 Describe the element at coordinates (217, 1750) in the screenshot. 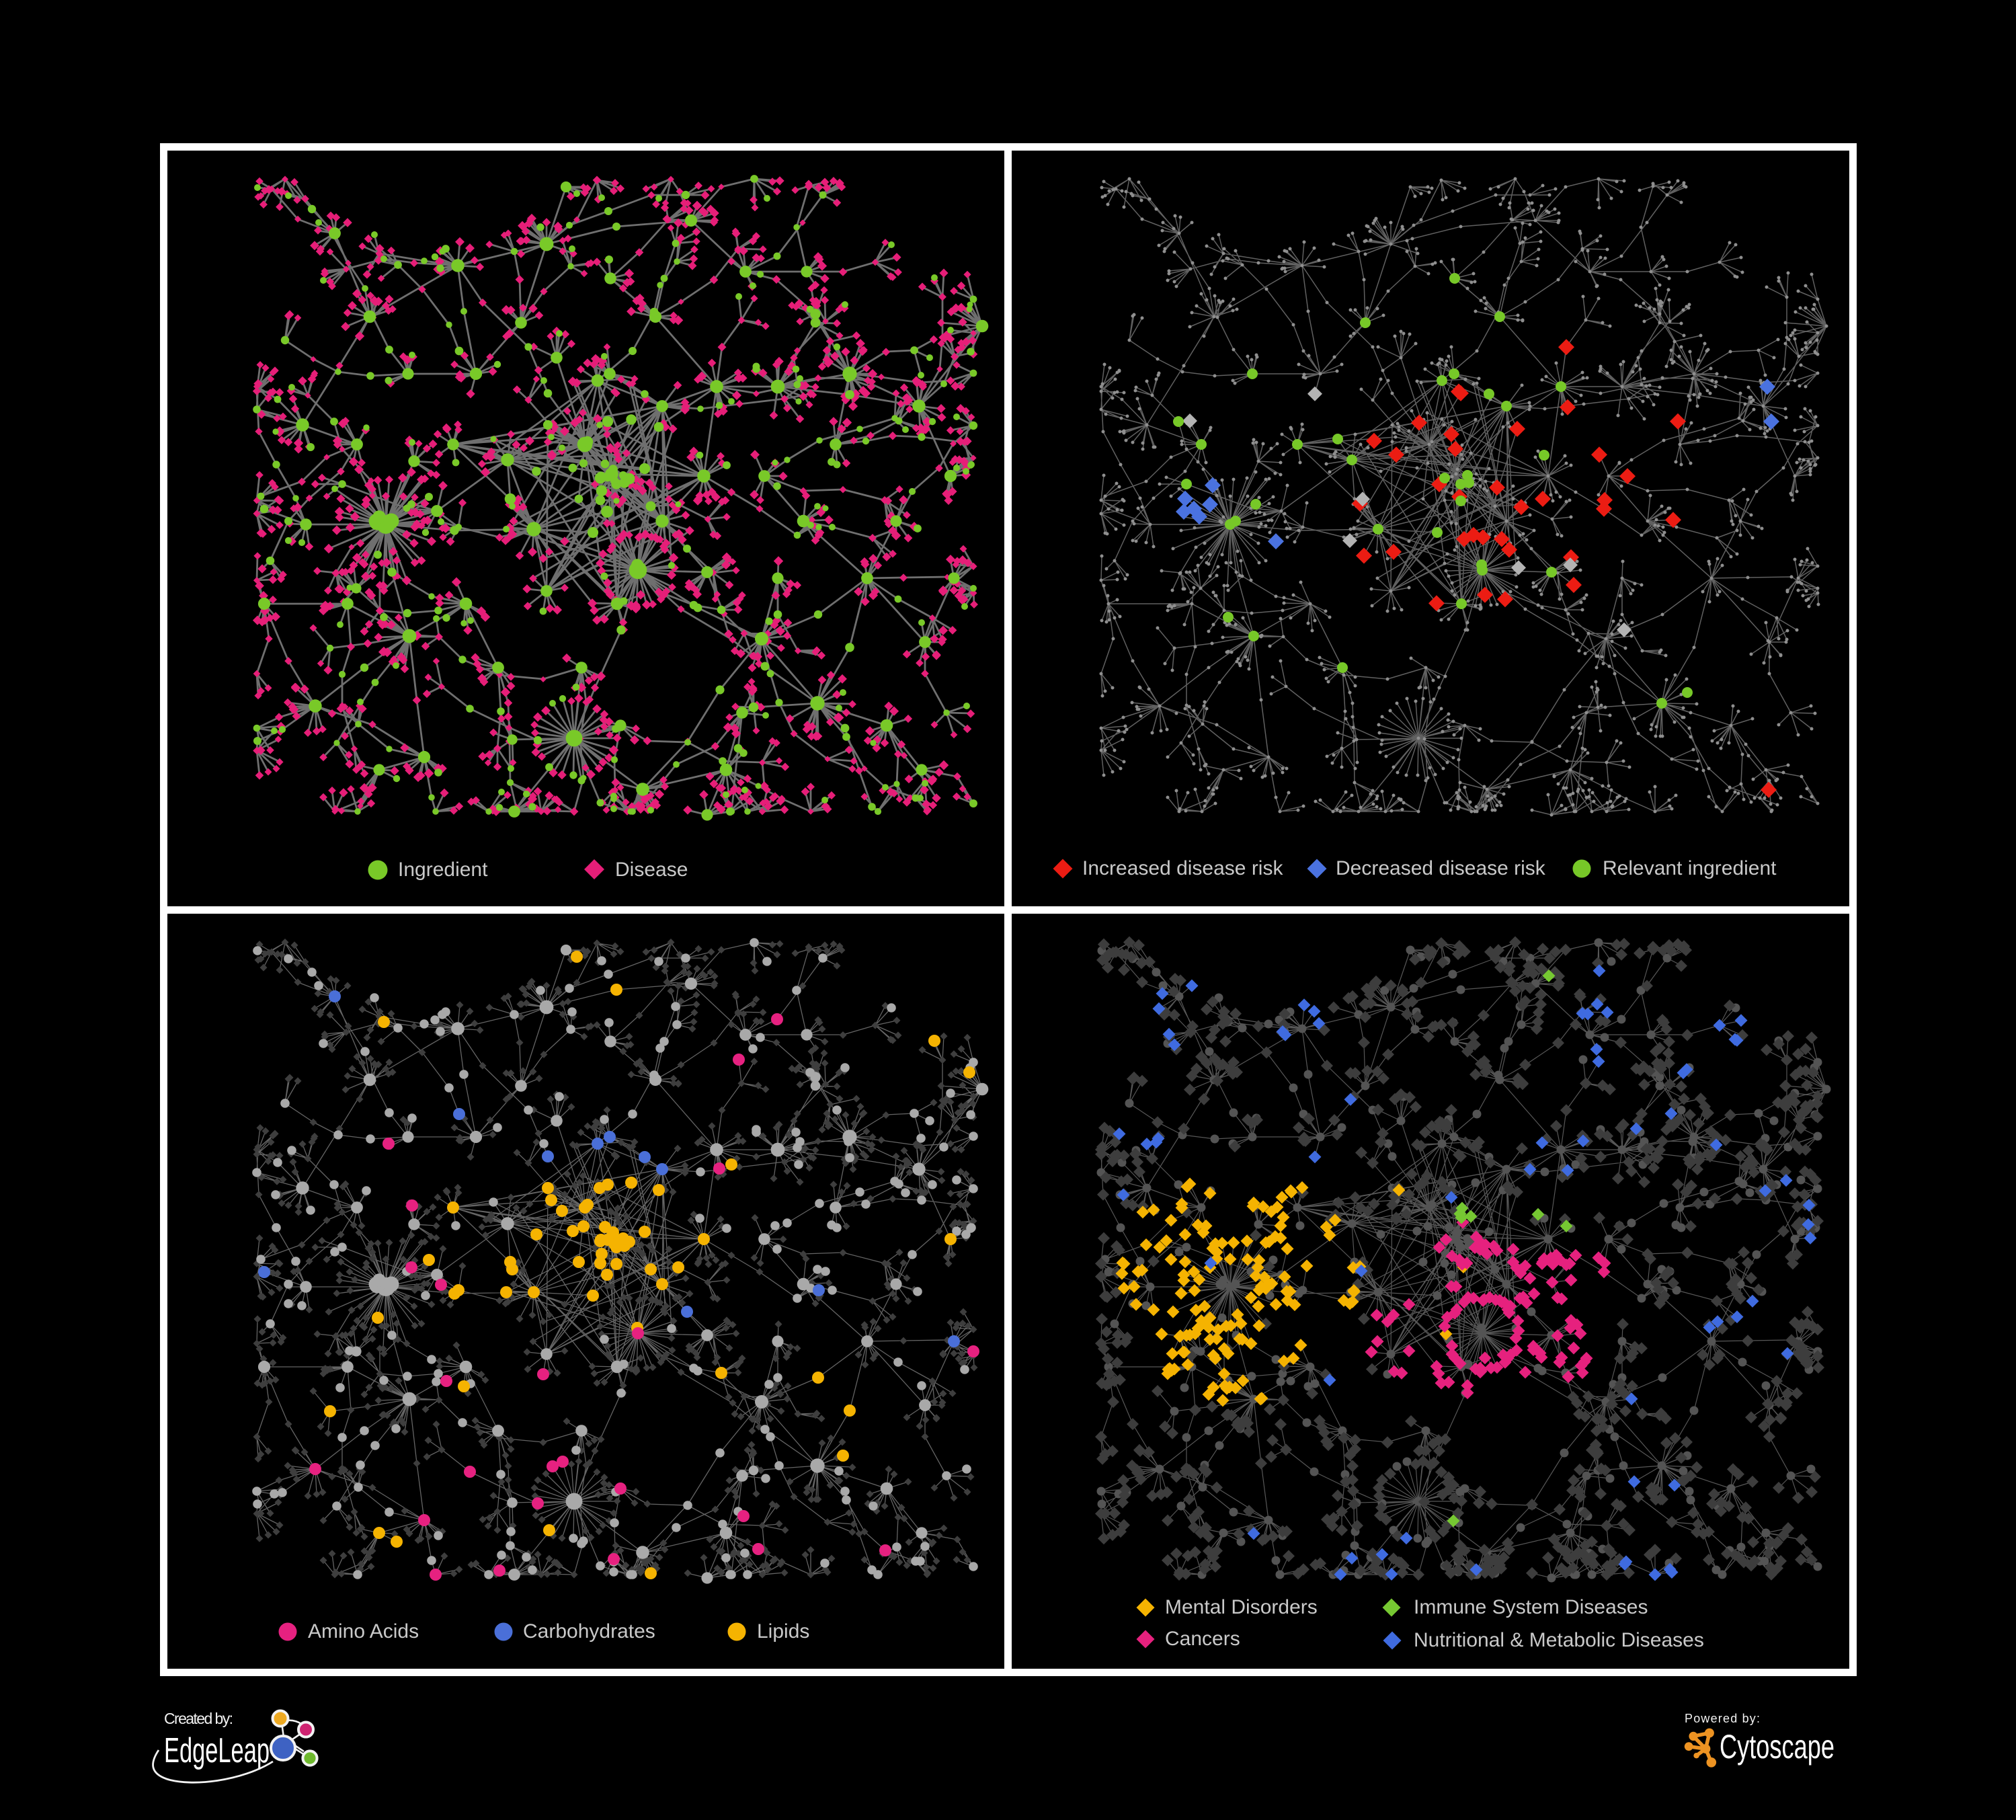

I see `svg-text: EdgeLeap` at that location.